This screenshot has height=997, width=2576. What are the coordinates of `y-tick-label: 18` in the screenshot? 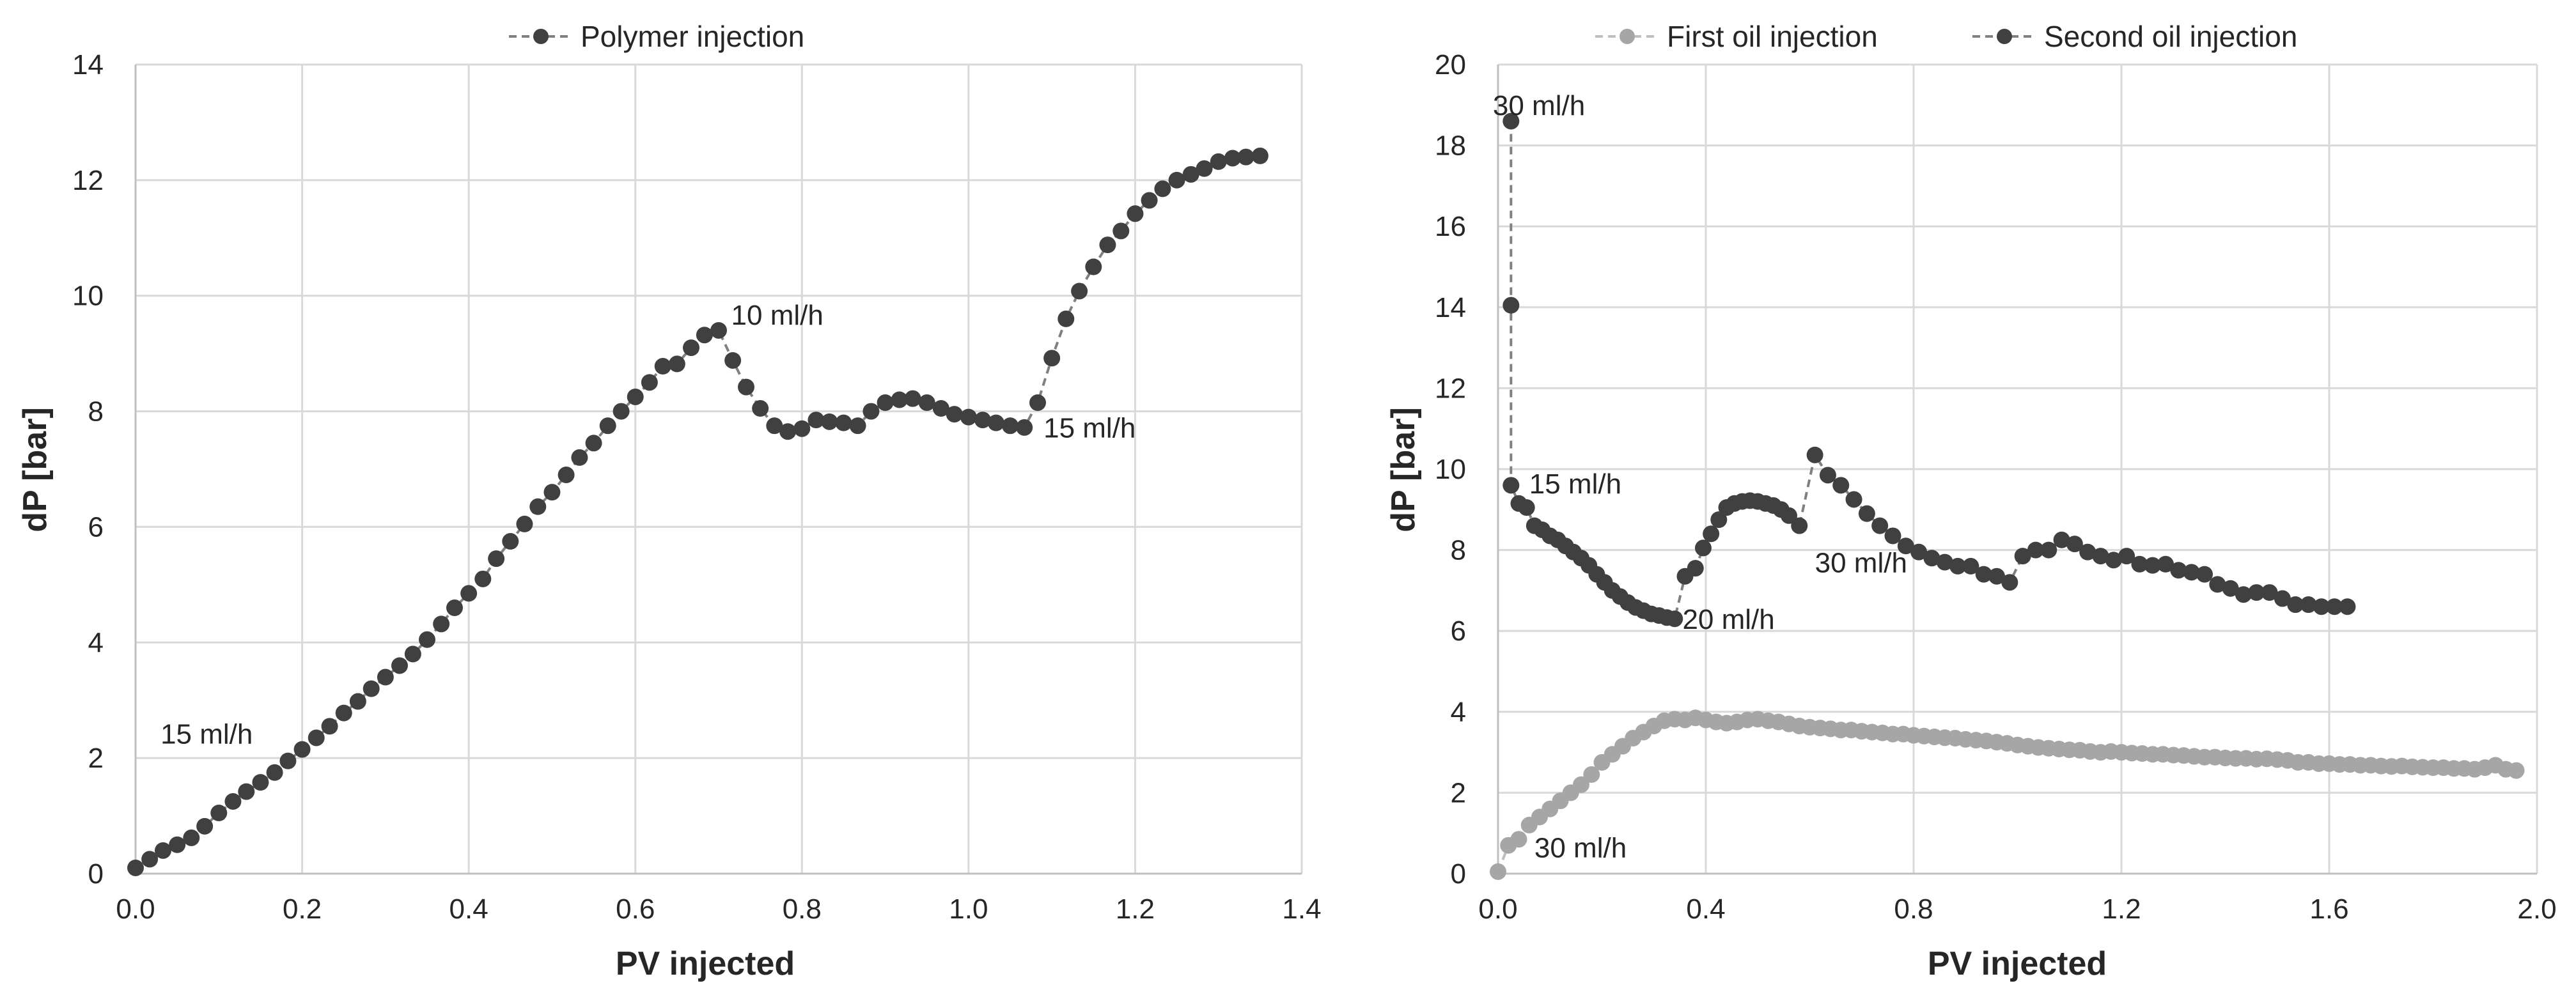 It's located at (1451, 146).